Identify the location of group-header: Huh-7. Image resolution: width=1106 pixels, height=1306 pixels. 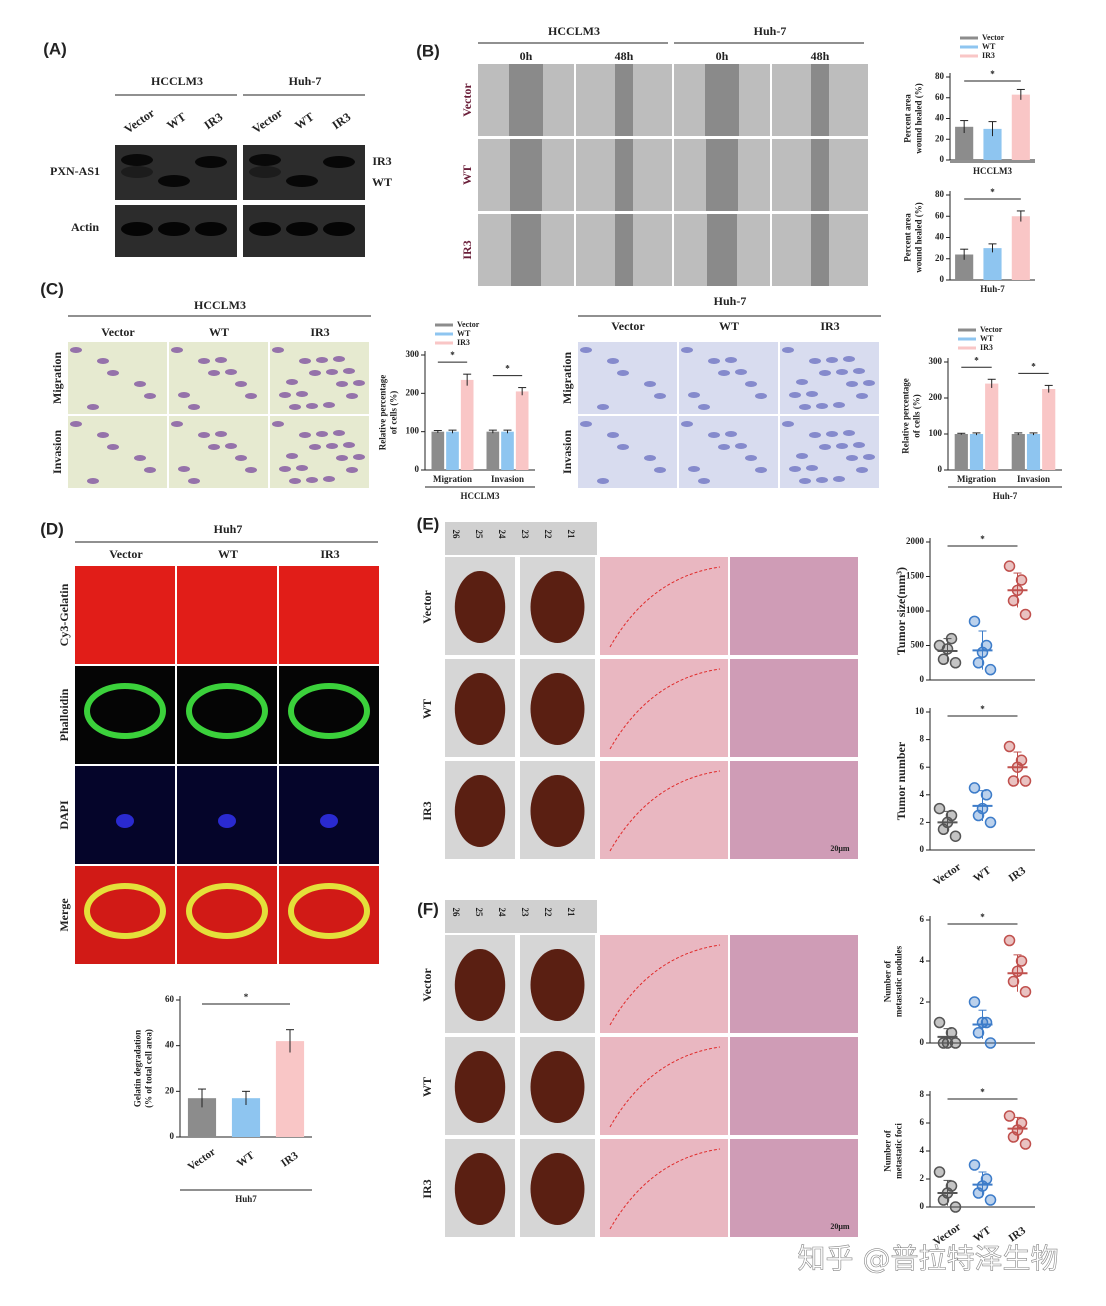
(770, 31).